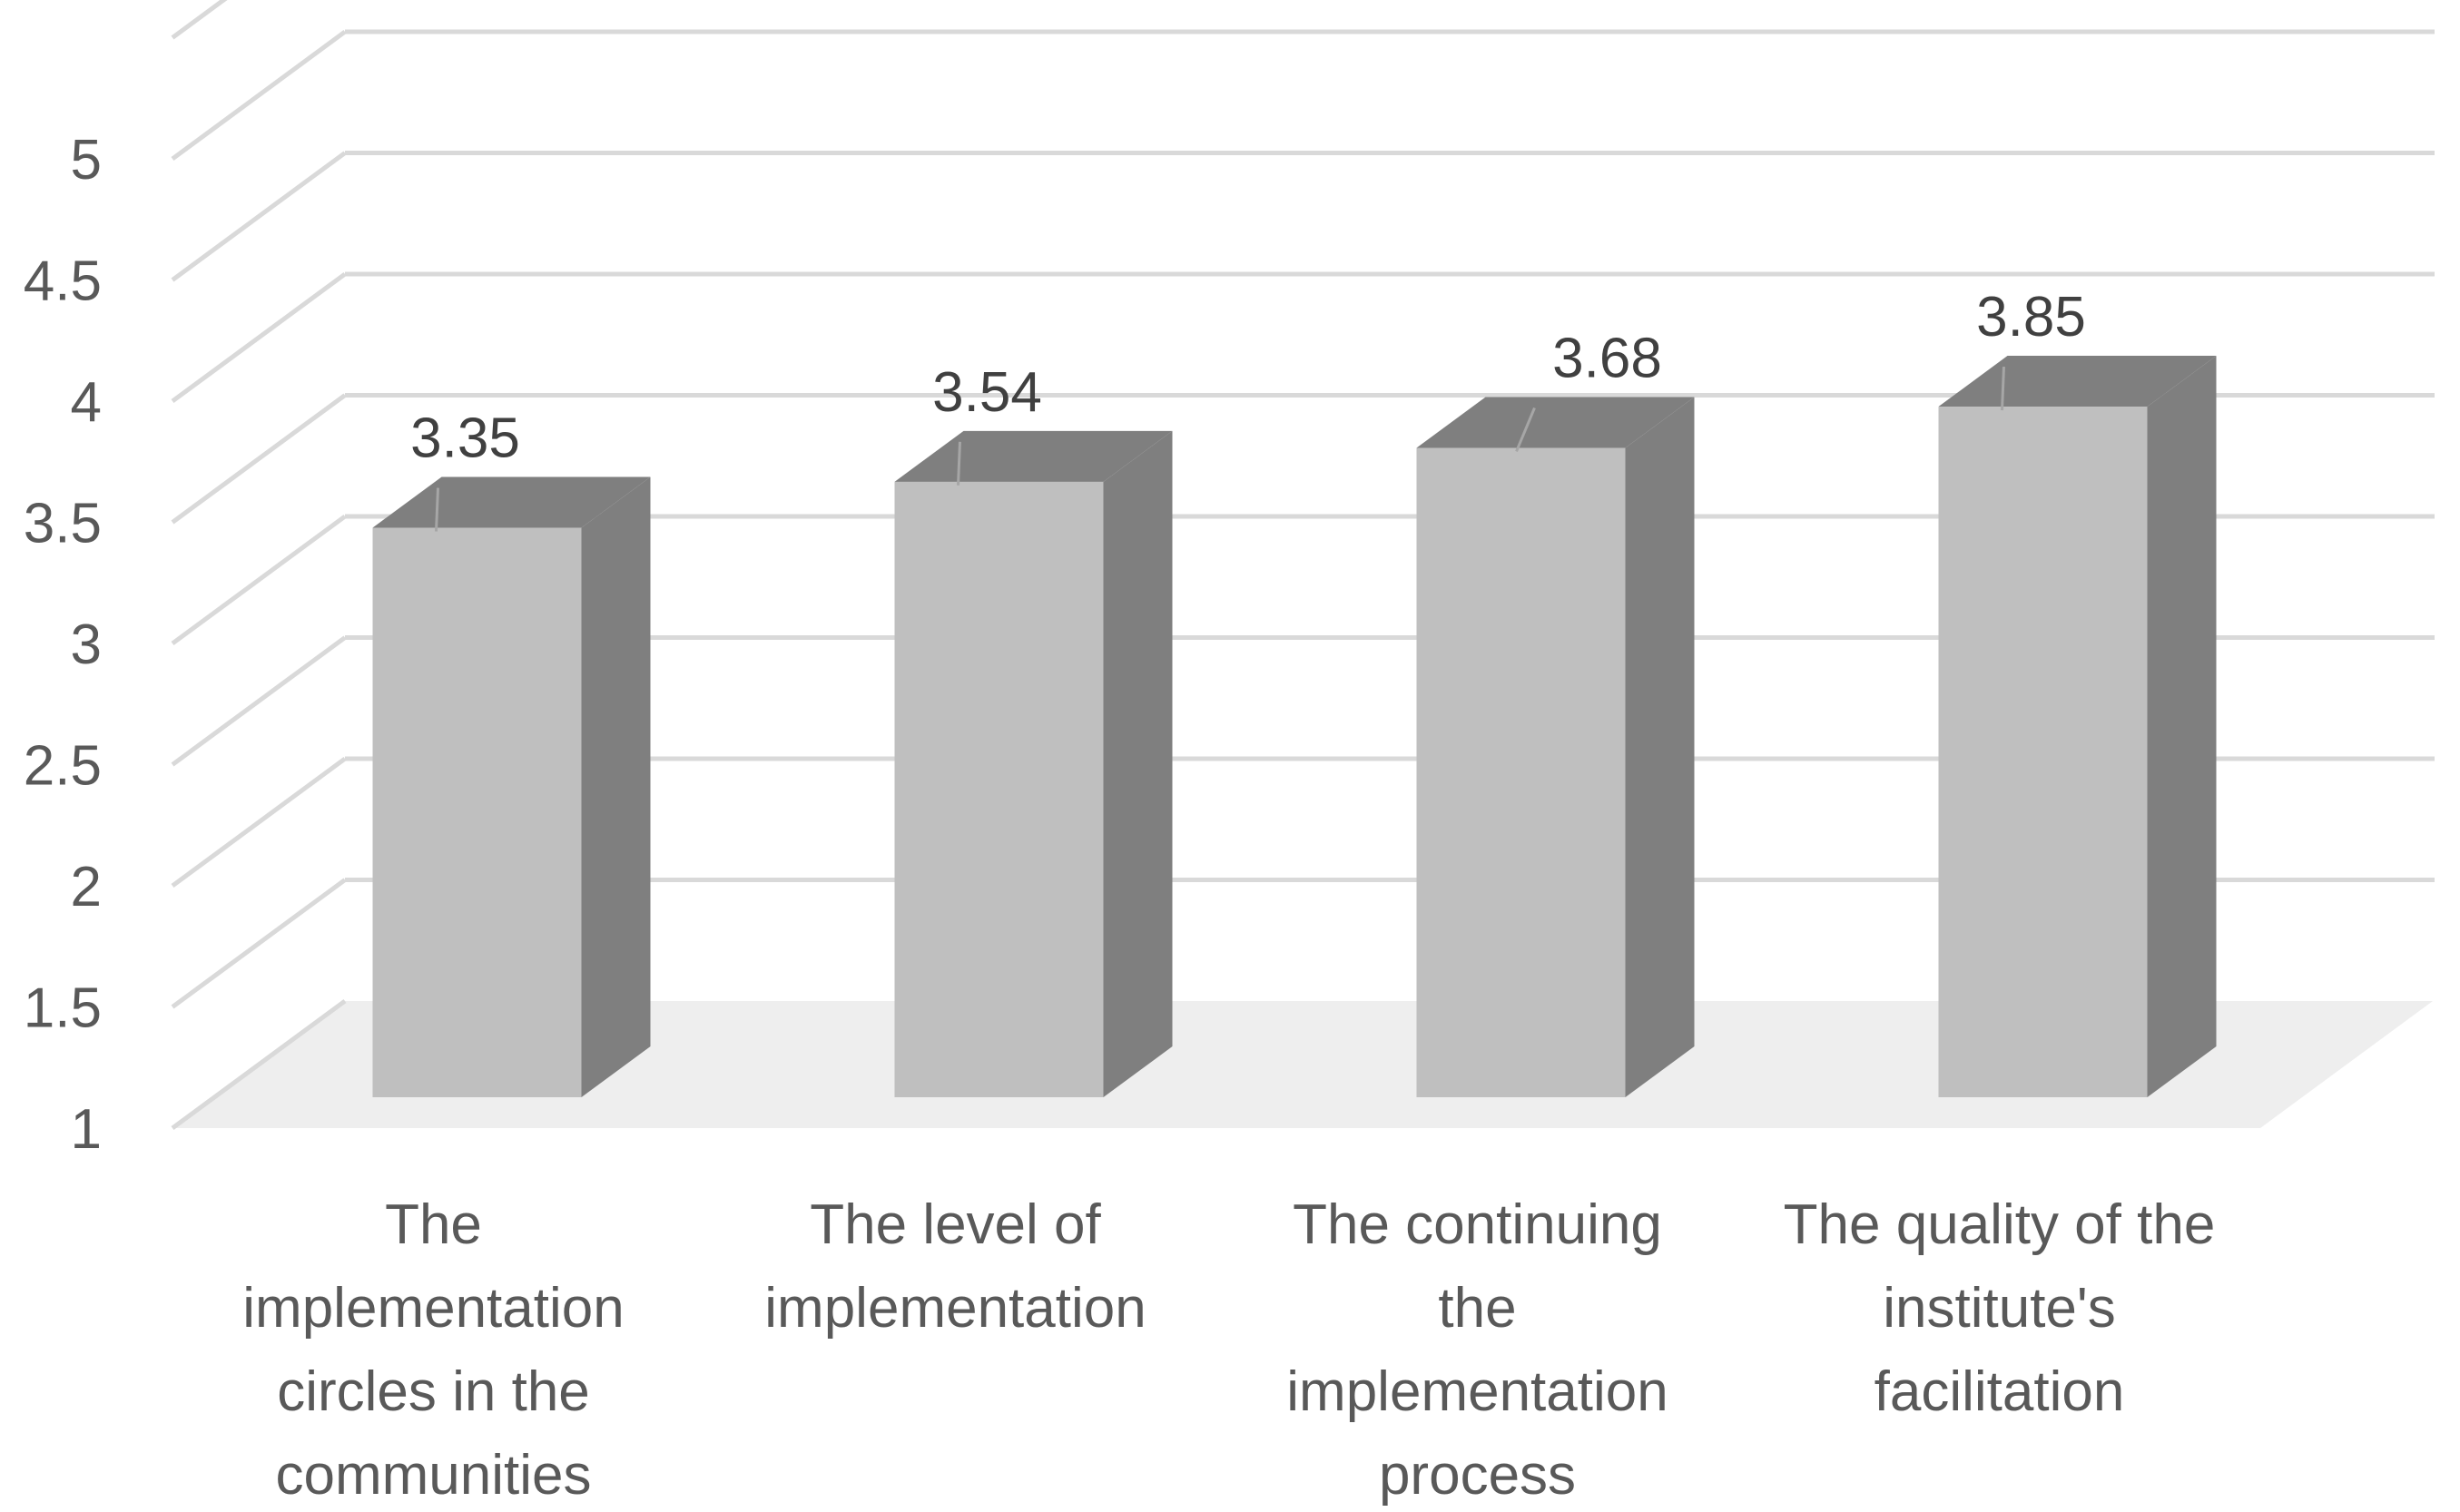  What do you see at coordinates (86, 645) in the screenshot?
I see `y-tick-label: 3` at bounding box center [86, 645].